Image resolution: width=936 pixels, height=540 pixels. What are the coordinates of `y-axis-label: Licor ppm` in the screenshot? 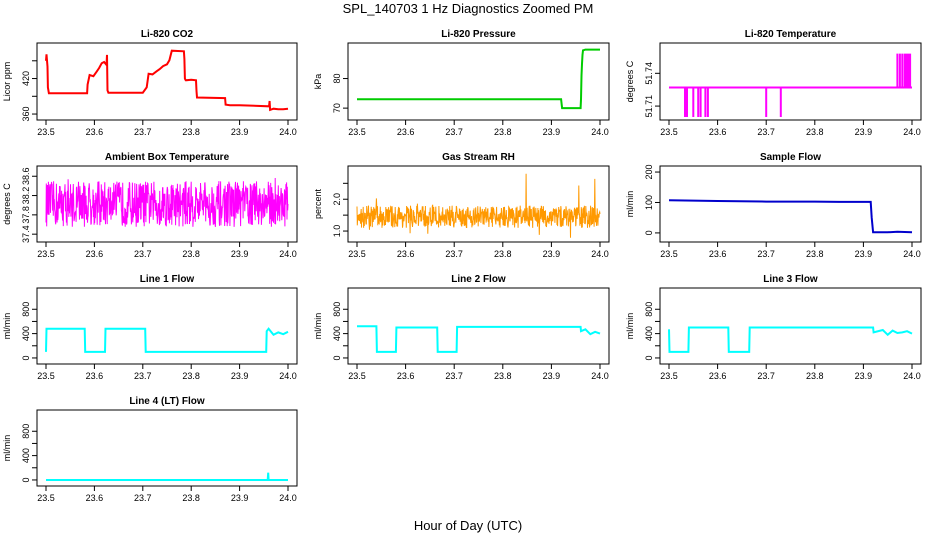 It's located at (7, 82).